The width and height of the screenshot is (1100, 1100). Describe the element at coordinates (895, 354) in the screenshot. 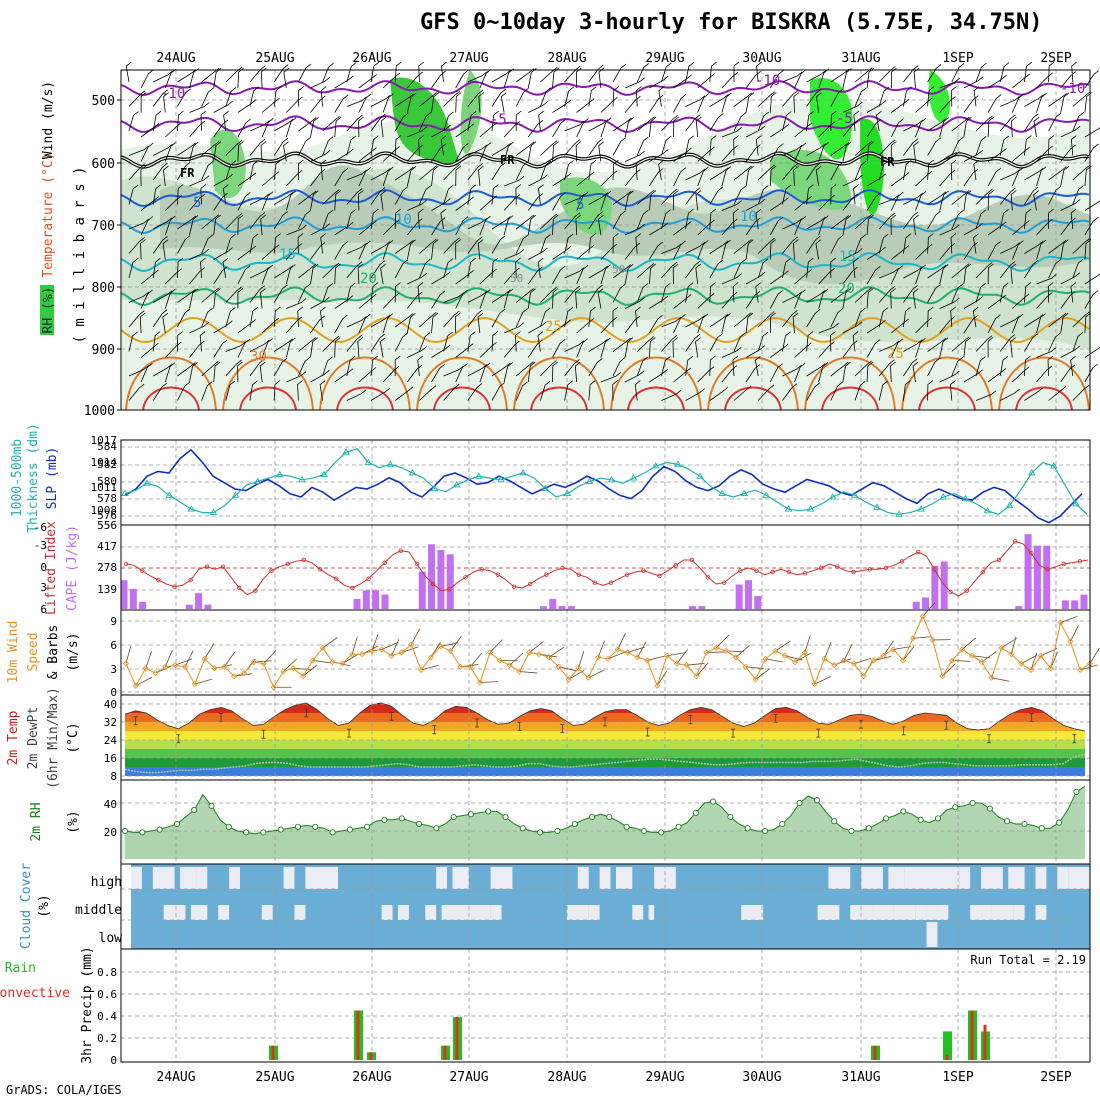

I see `isotherm-label: 25` at that location.